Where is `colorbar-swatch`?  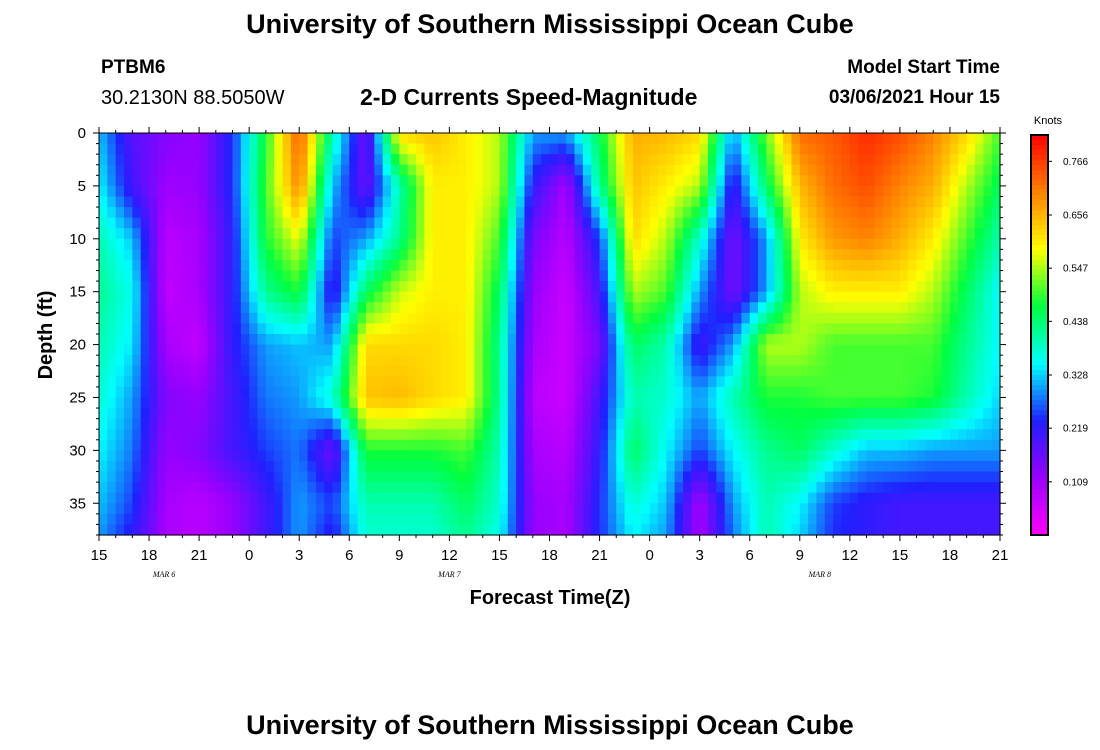
colorbar-swatch is located at coordinates (1039, 138).